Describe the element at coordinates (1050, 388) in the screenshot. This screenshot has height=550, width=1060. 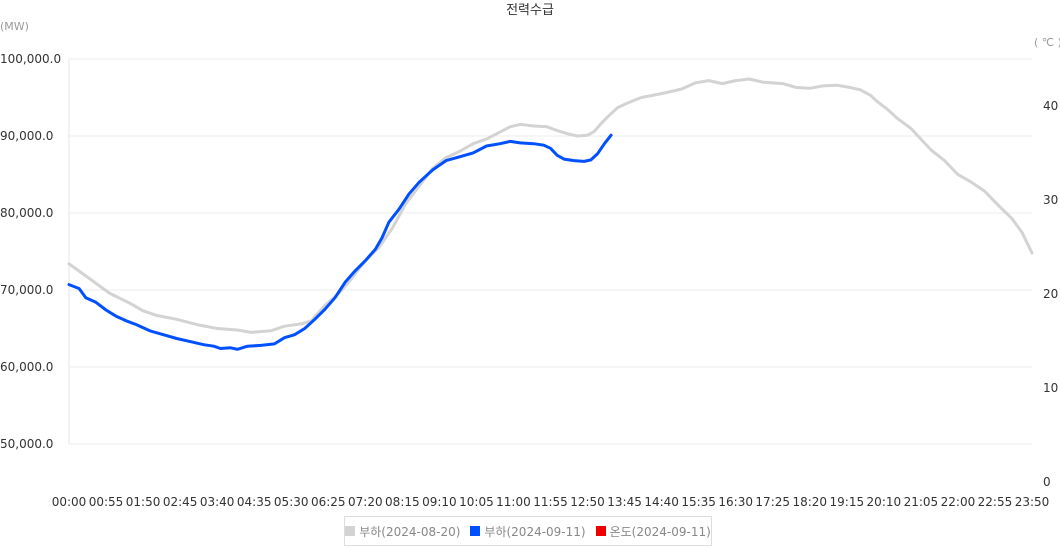
I see `y-tick-label-right: 10` at that location.